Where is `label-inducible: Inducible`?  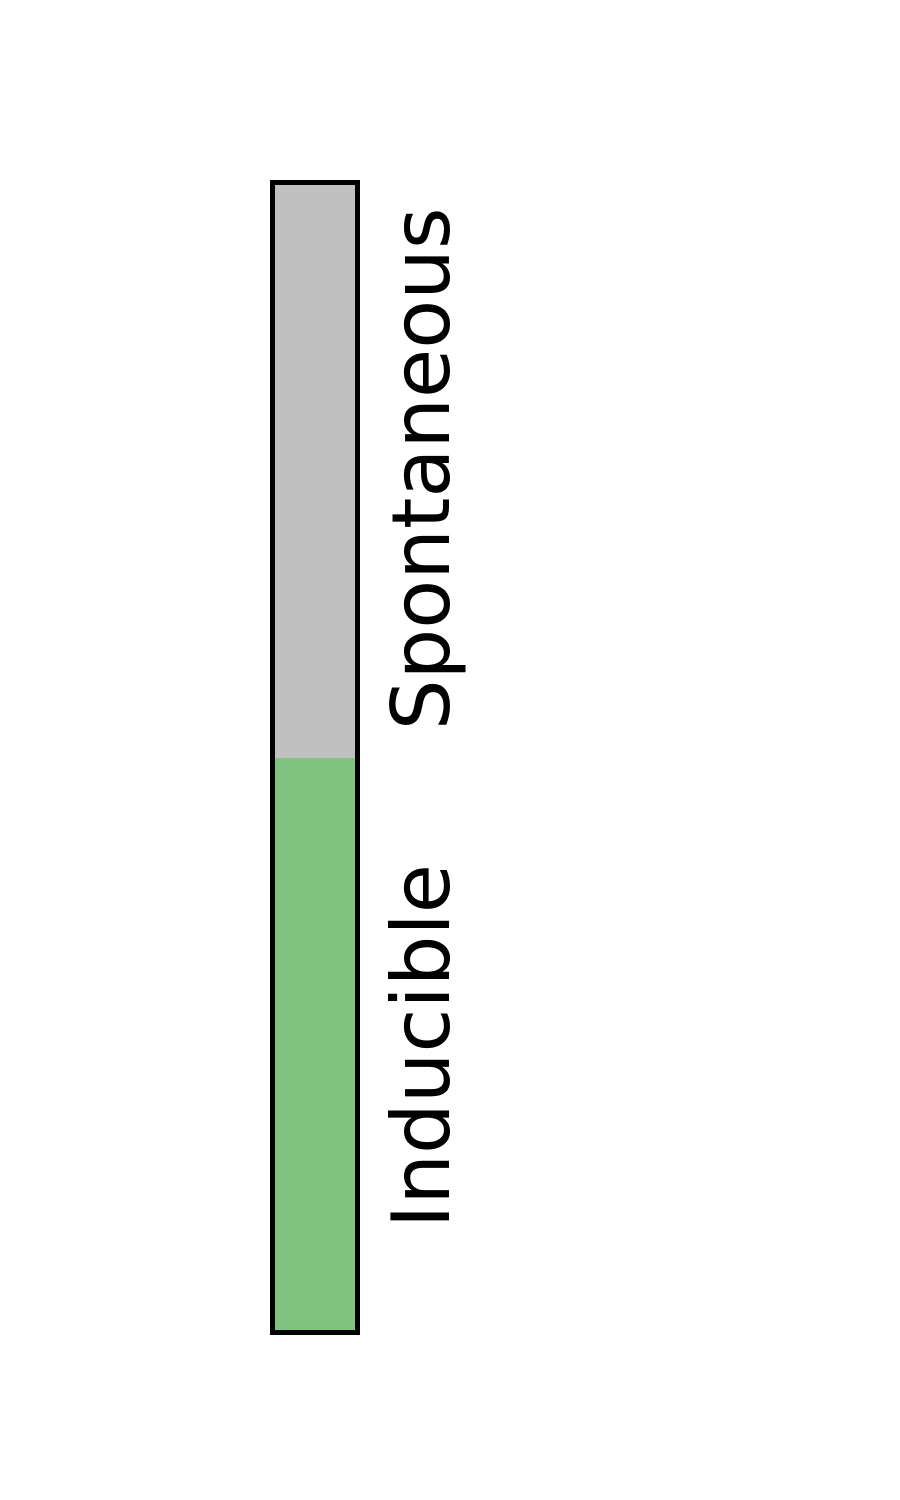 label-inducible: Inducible is located at coordinates (421, 1046).